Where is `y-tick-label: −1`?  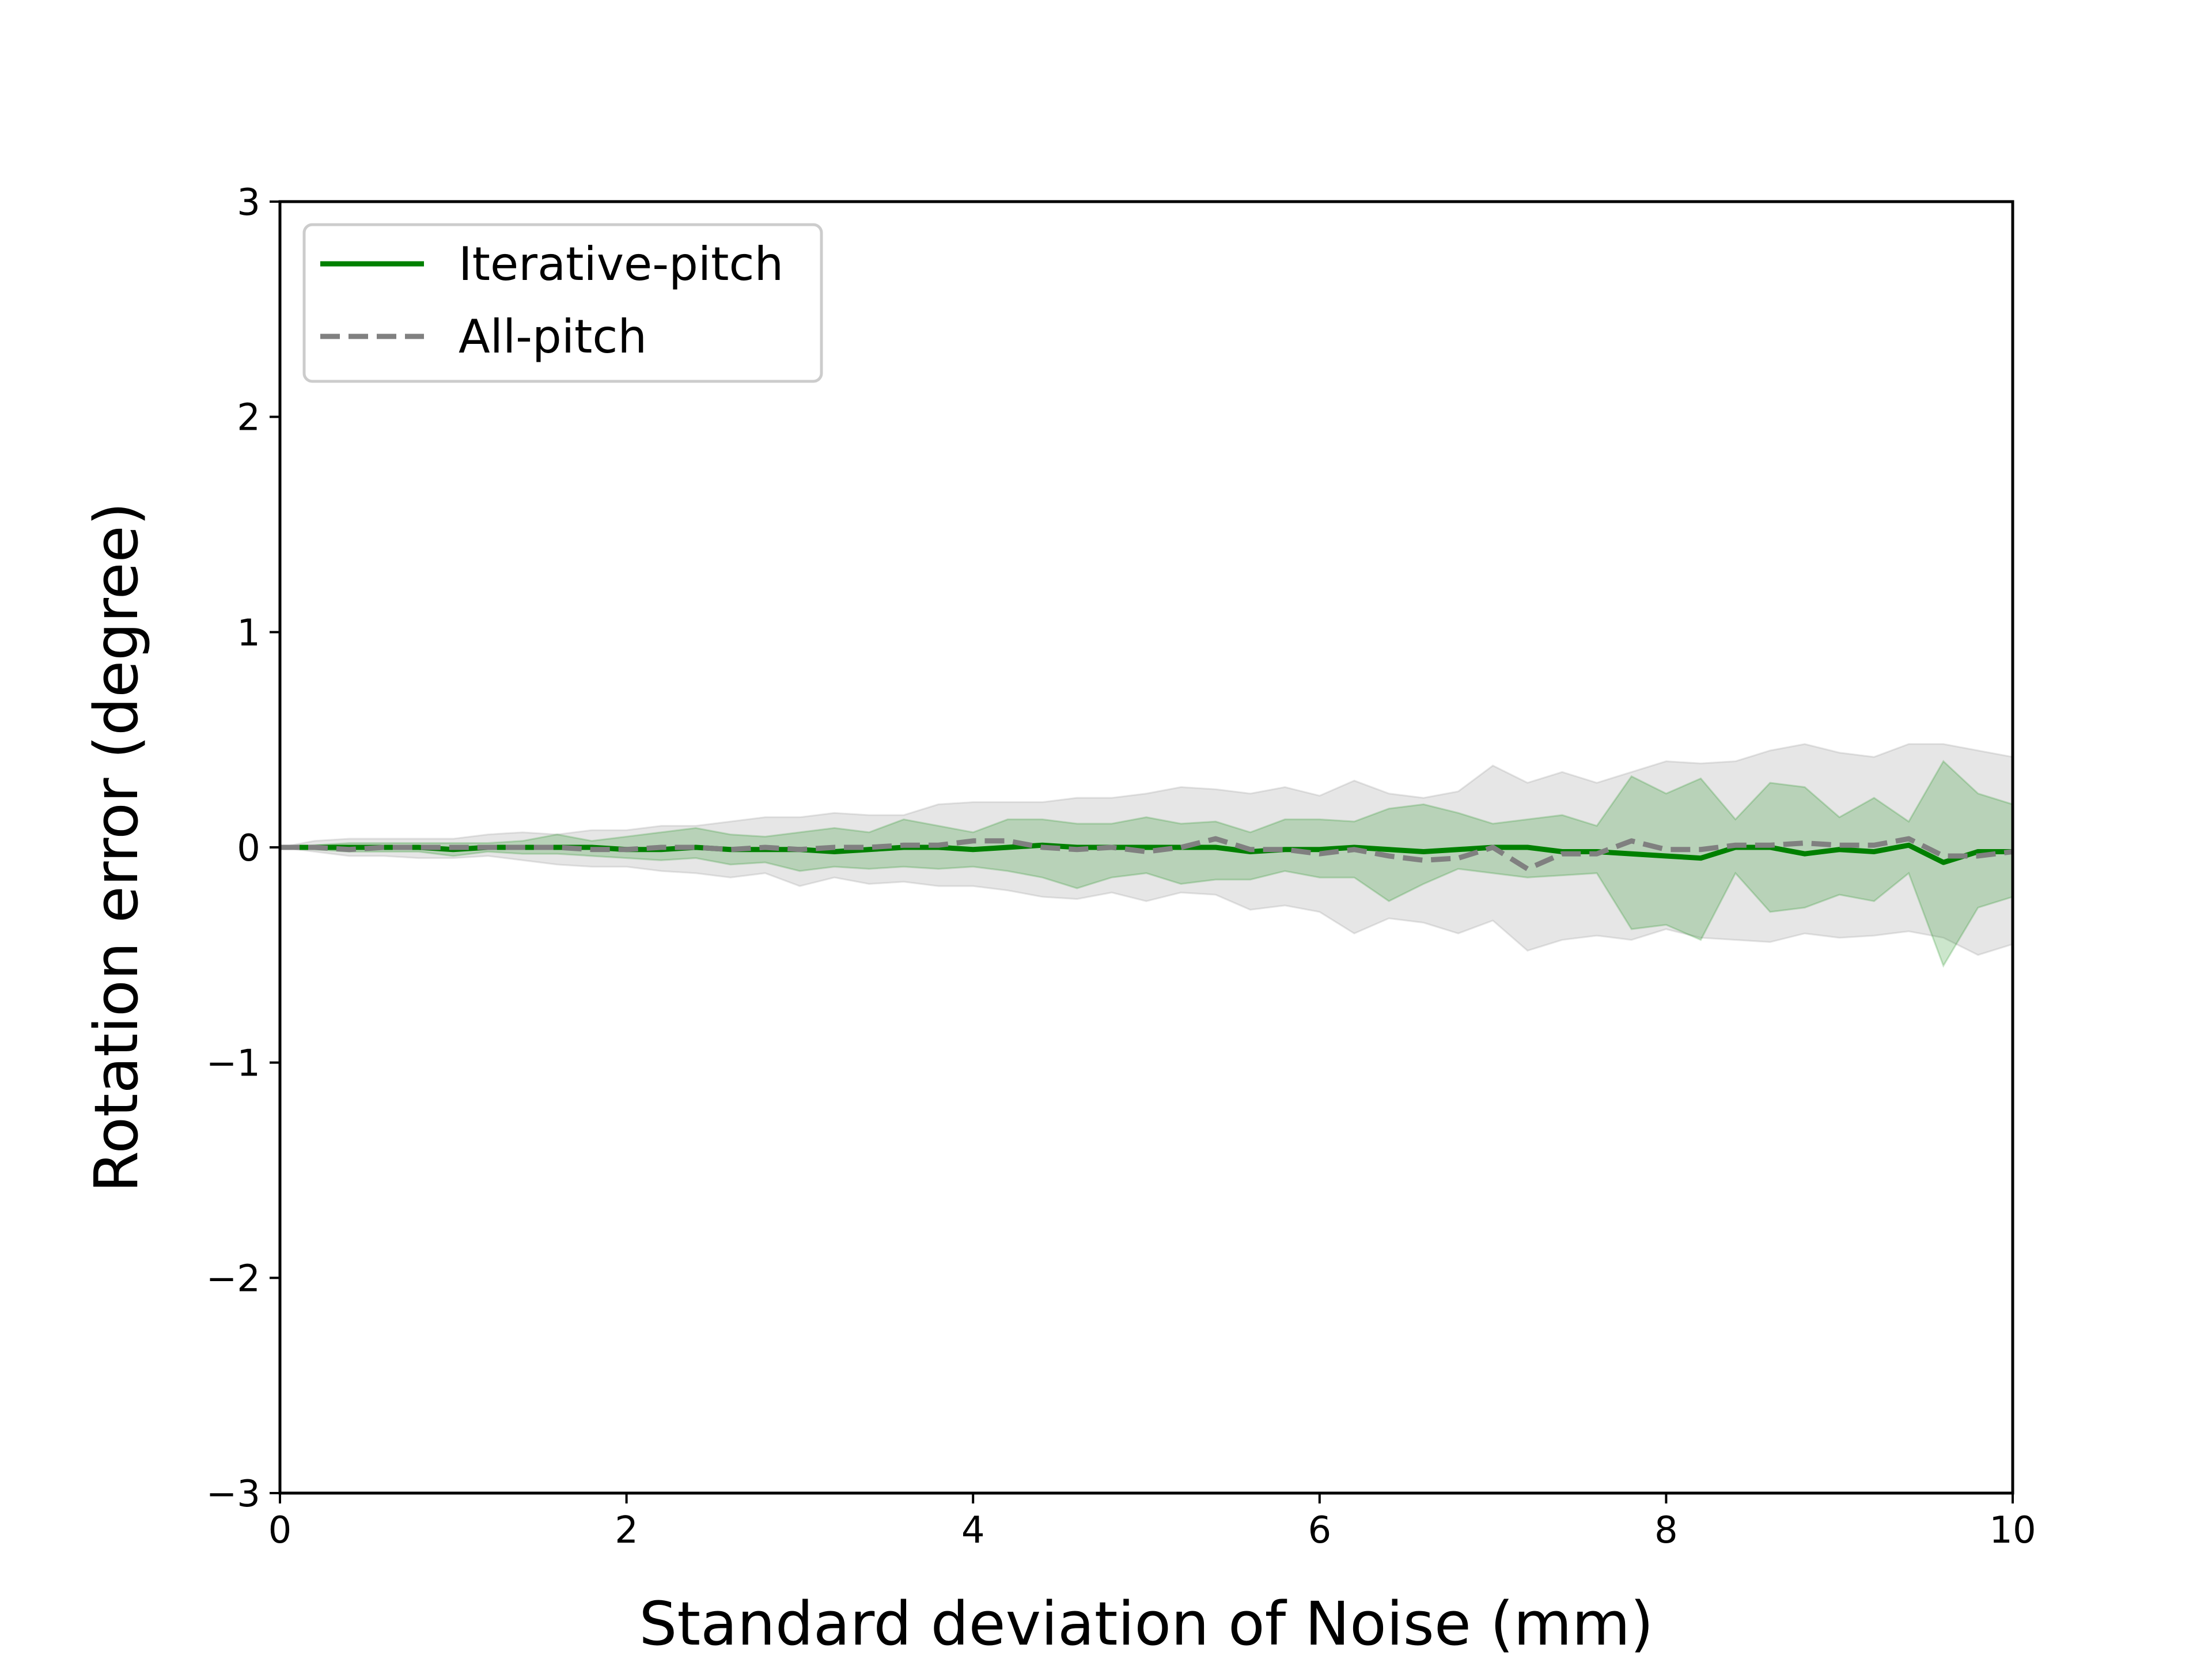
y-tick-label: −1 is located at coordinates (233, 1064).